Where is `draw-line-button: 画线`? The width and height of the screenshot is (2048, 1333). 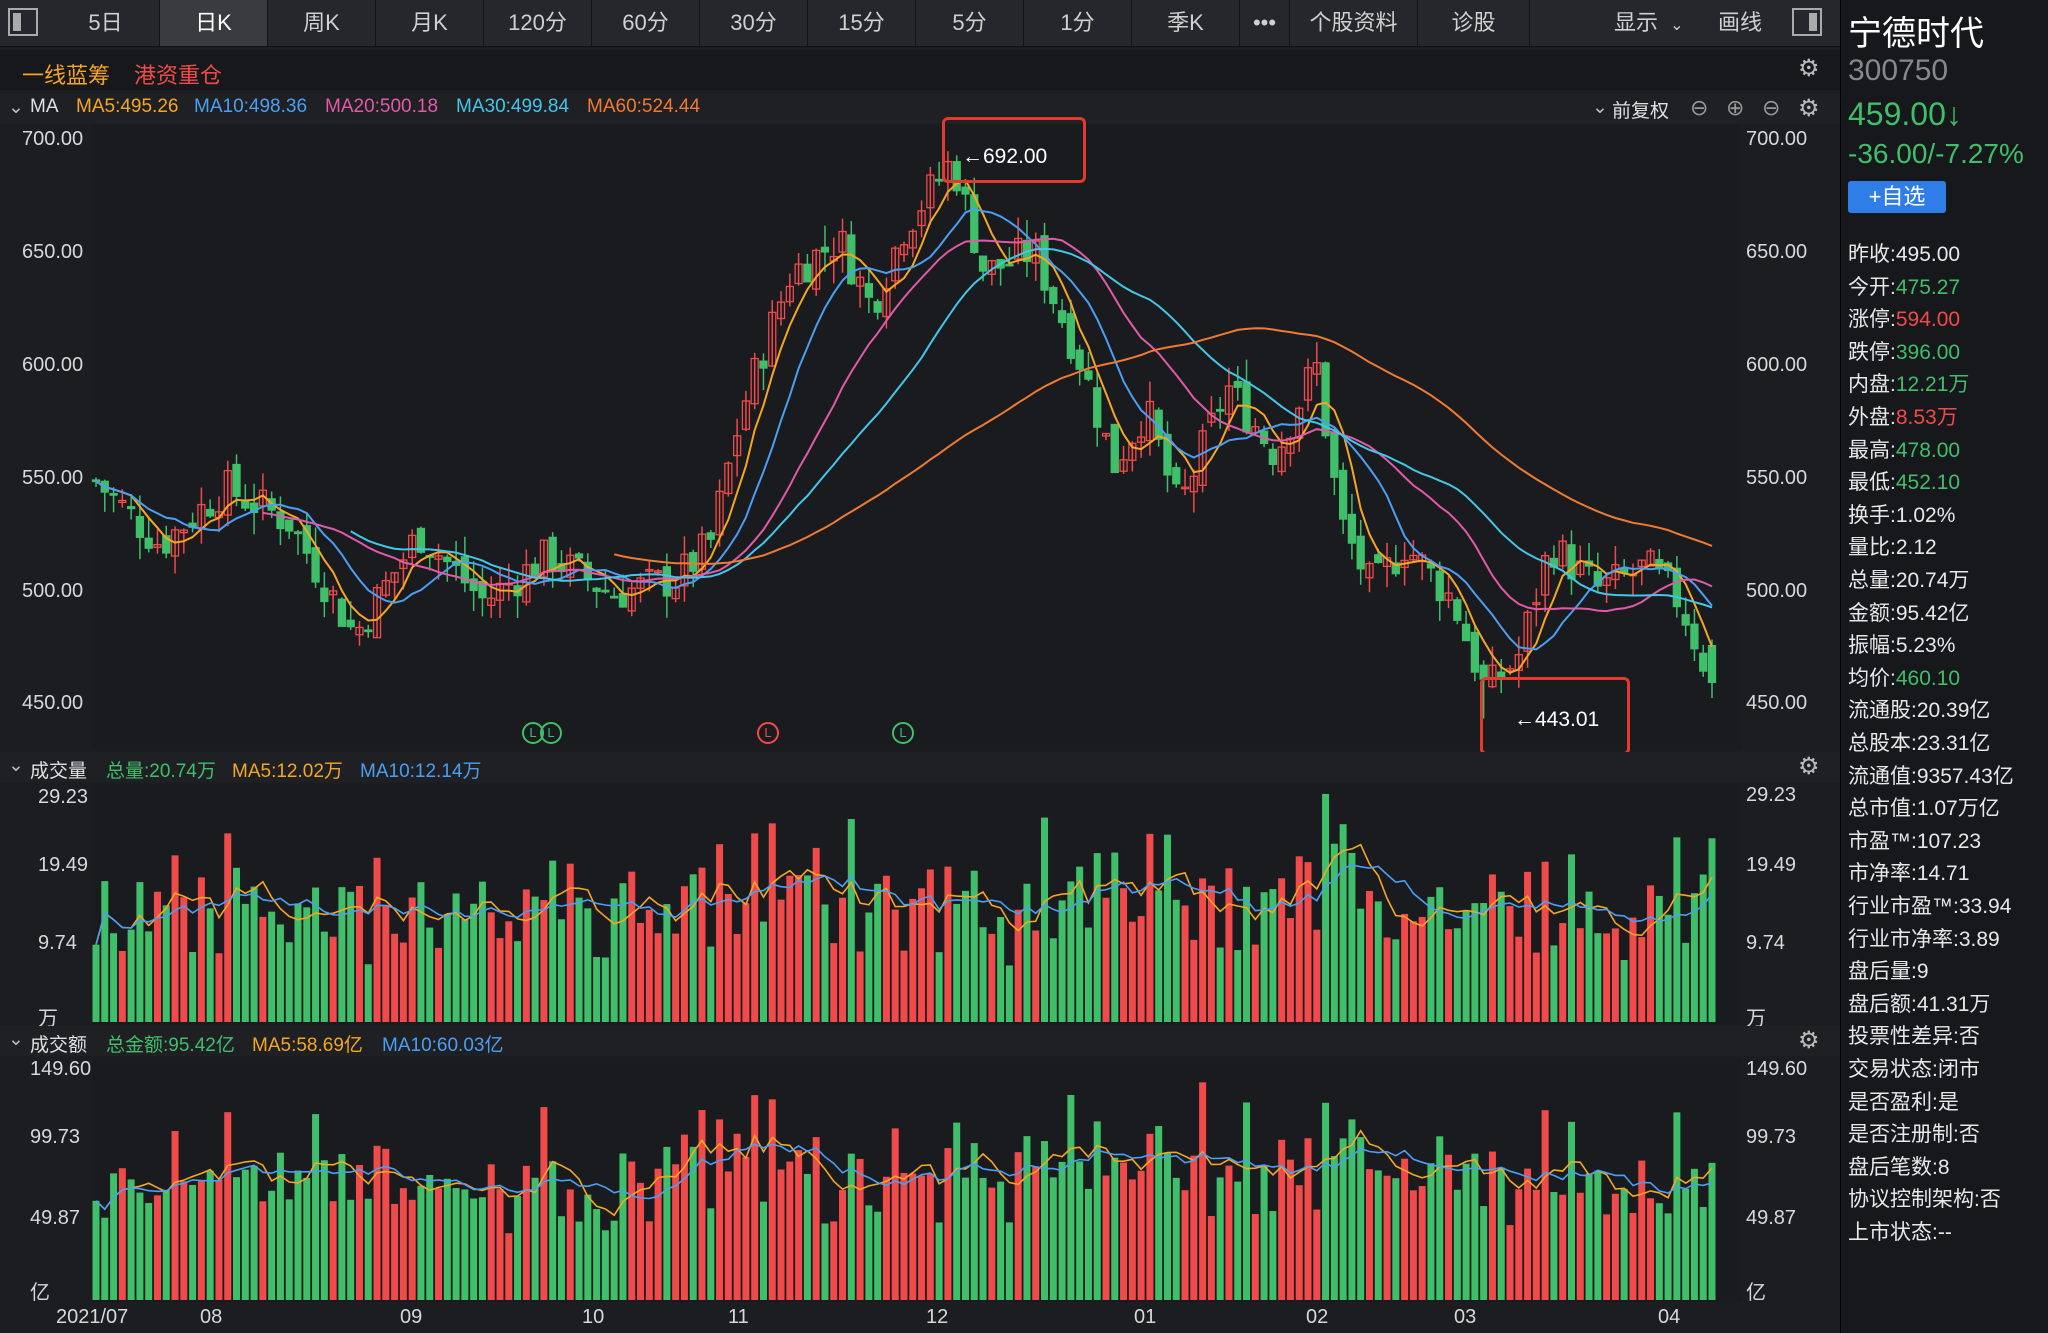 draw-line-button: 画线 is located at coordinates (1740, 22).